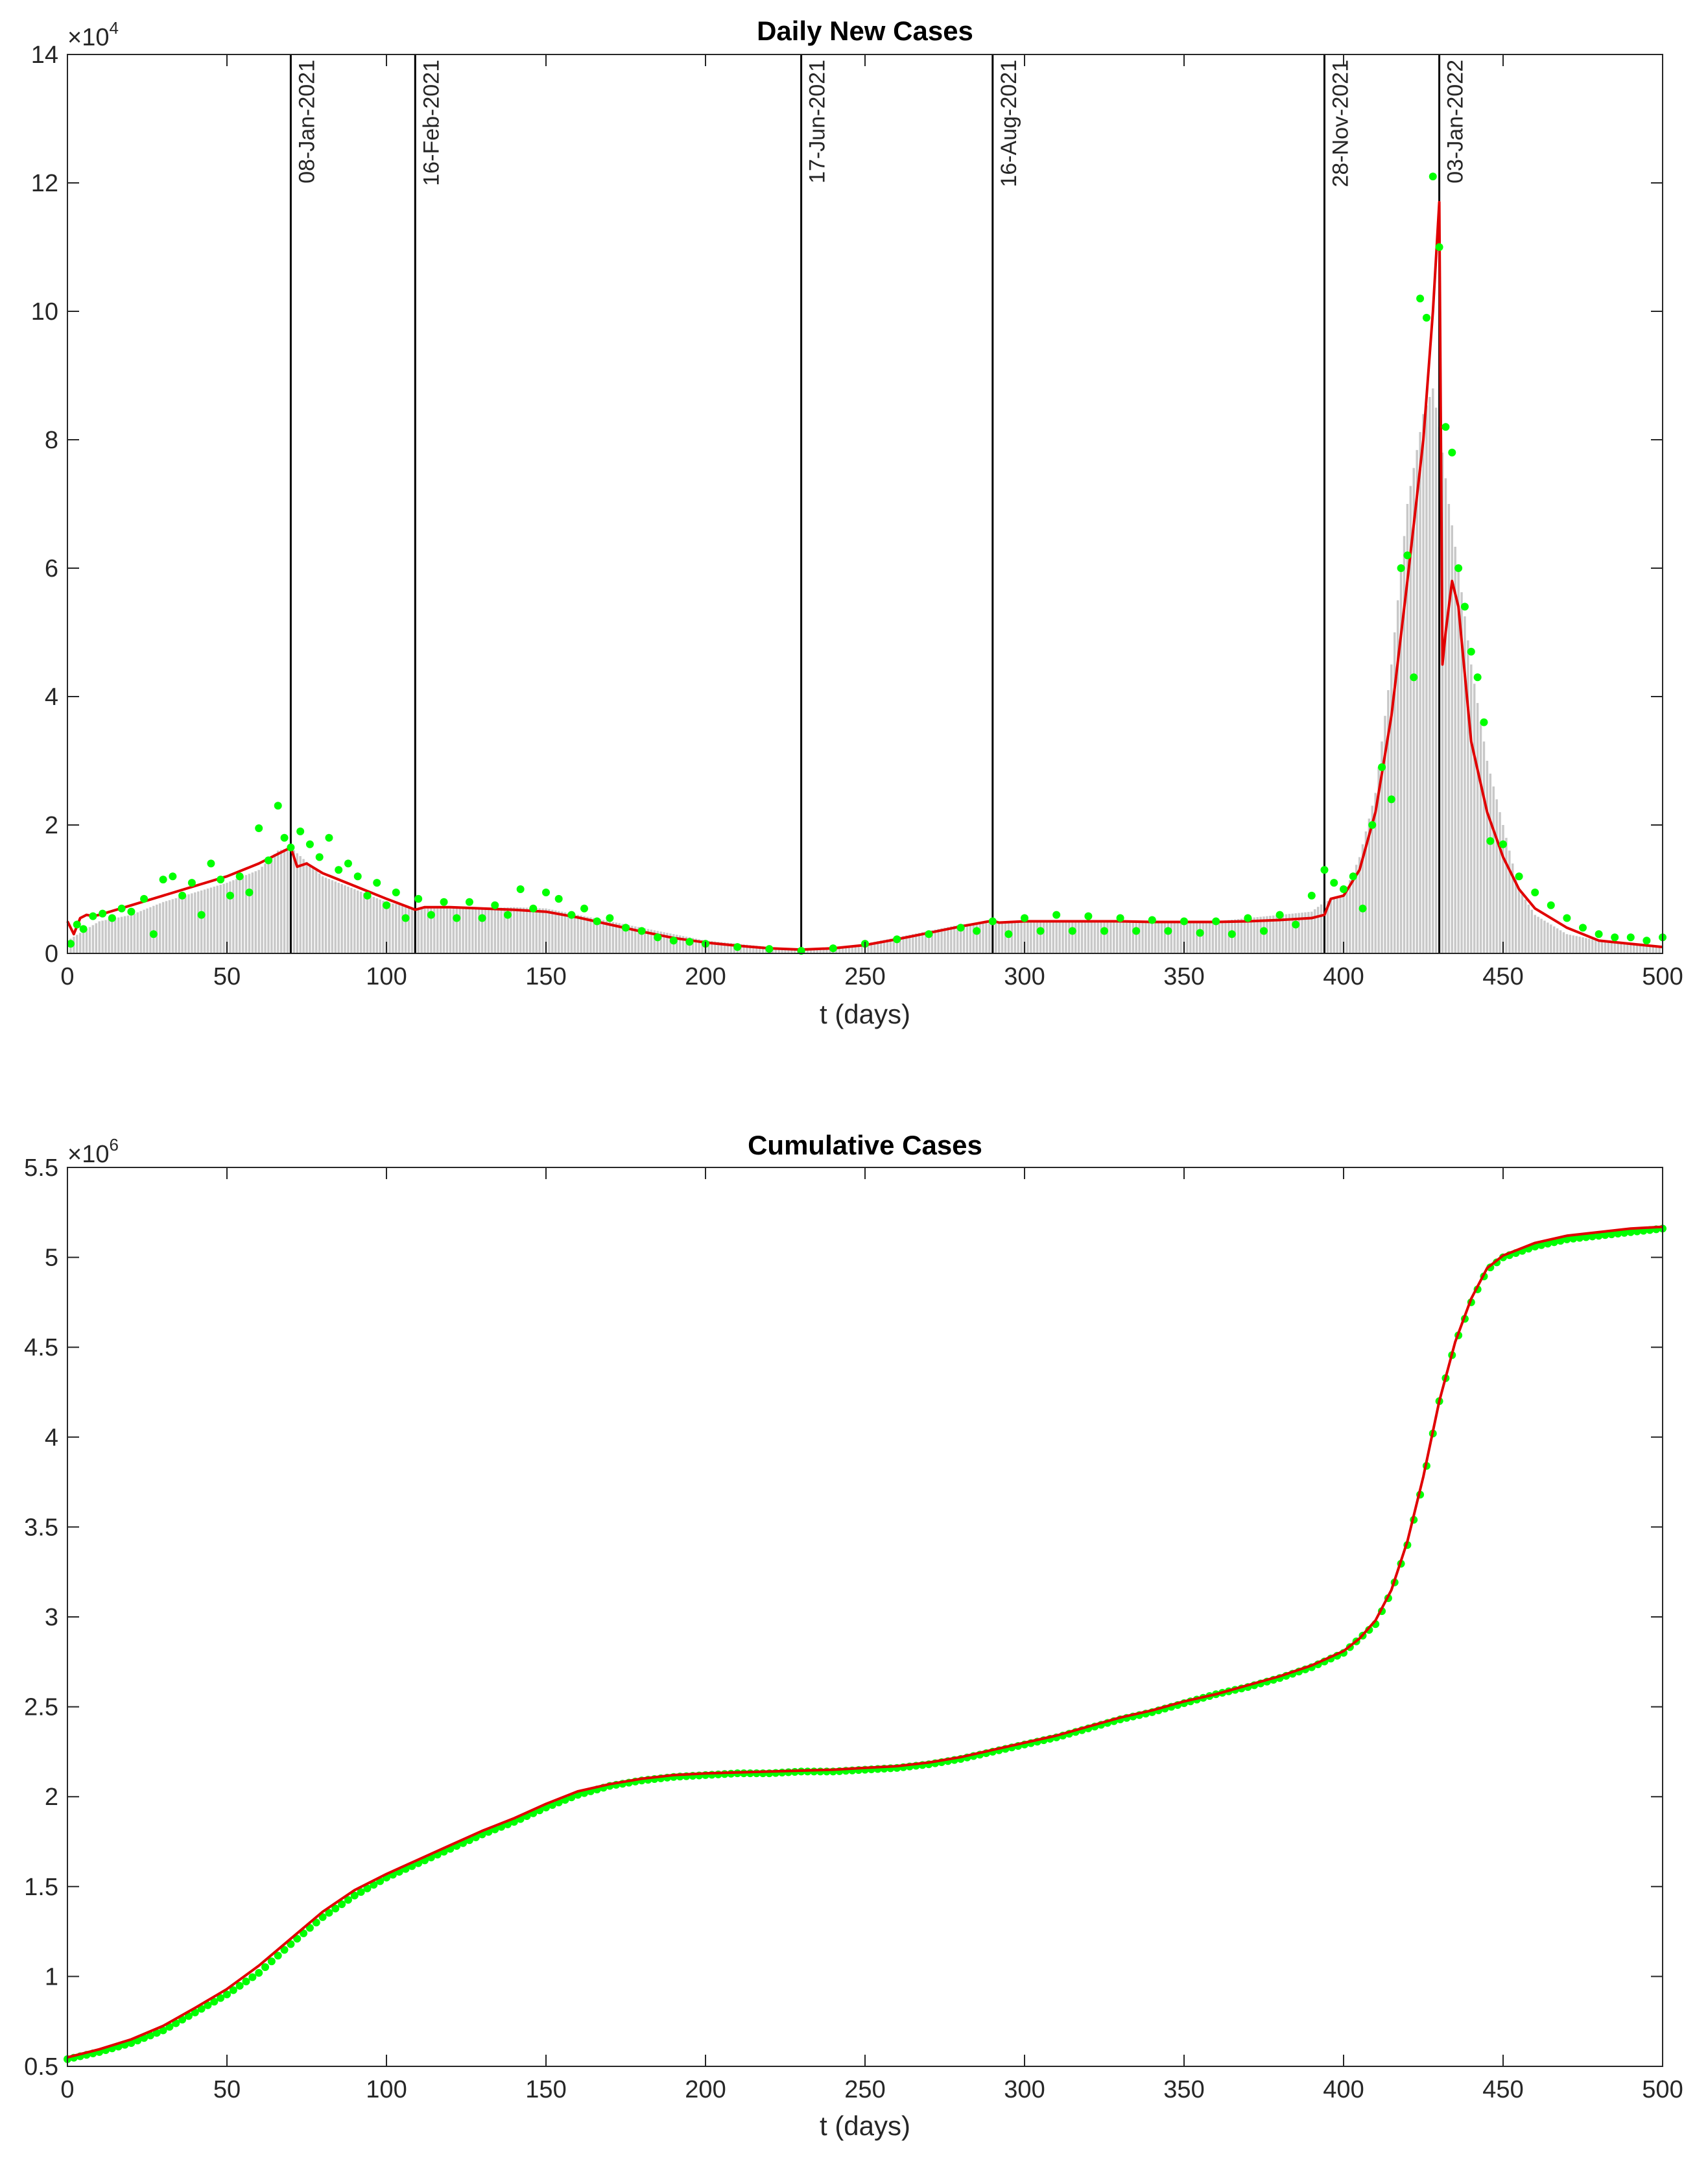 The image size is (1708, 2163). Describe the element at coordinates (88, 1154) in the screenshot. I see `cumulative-y-exponent-base: ×10` at that location.